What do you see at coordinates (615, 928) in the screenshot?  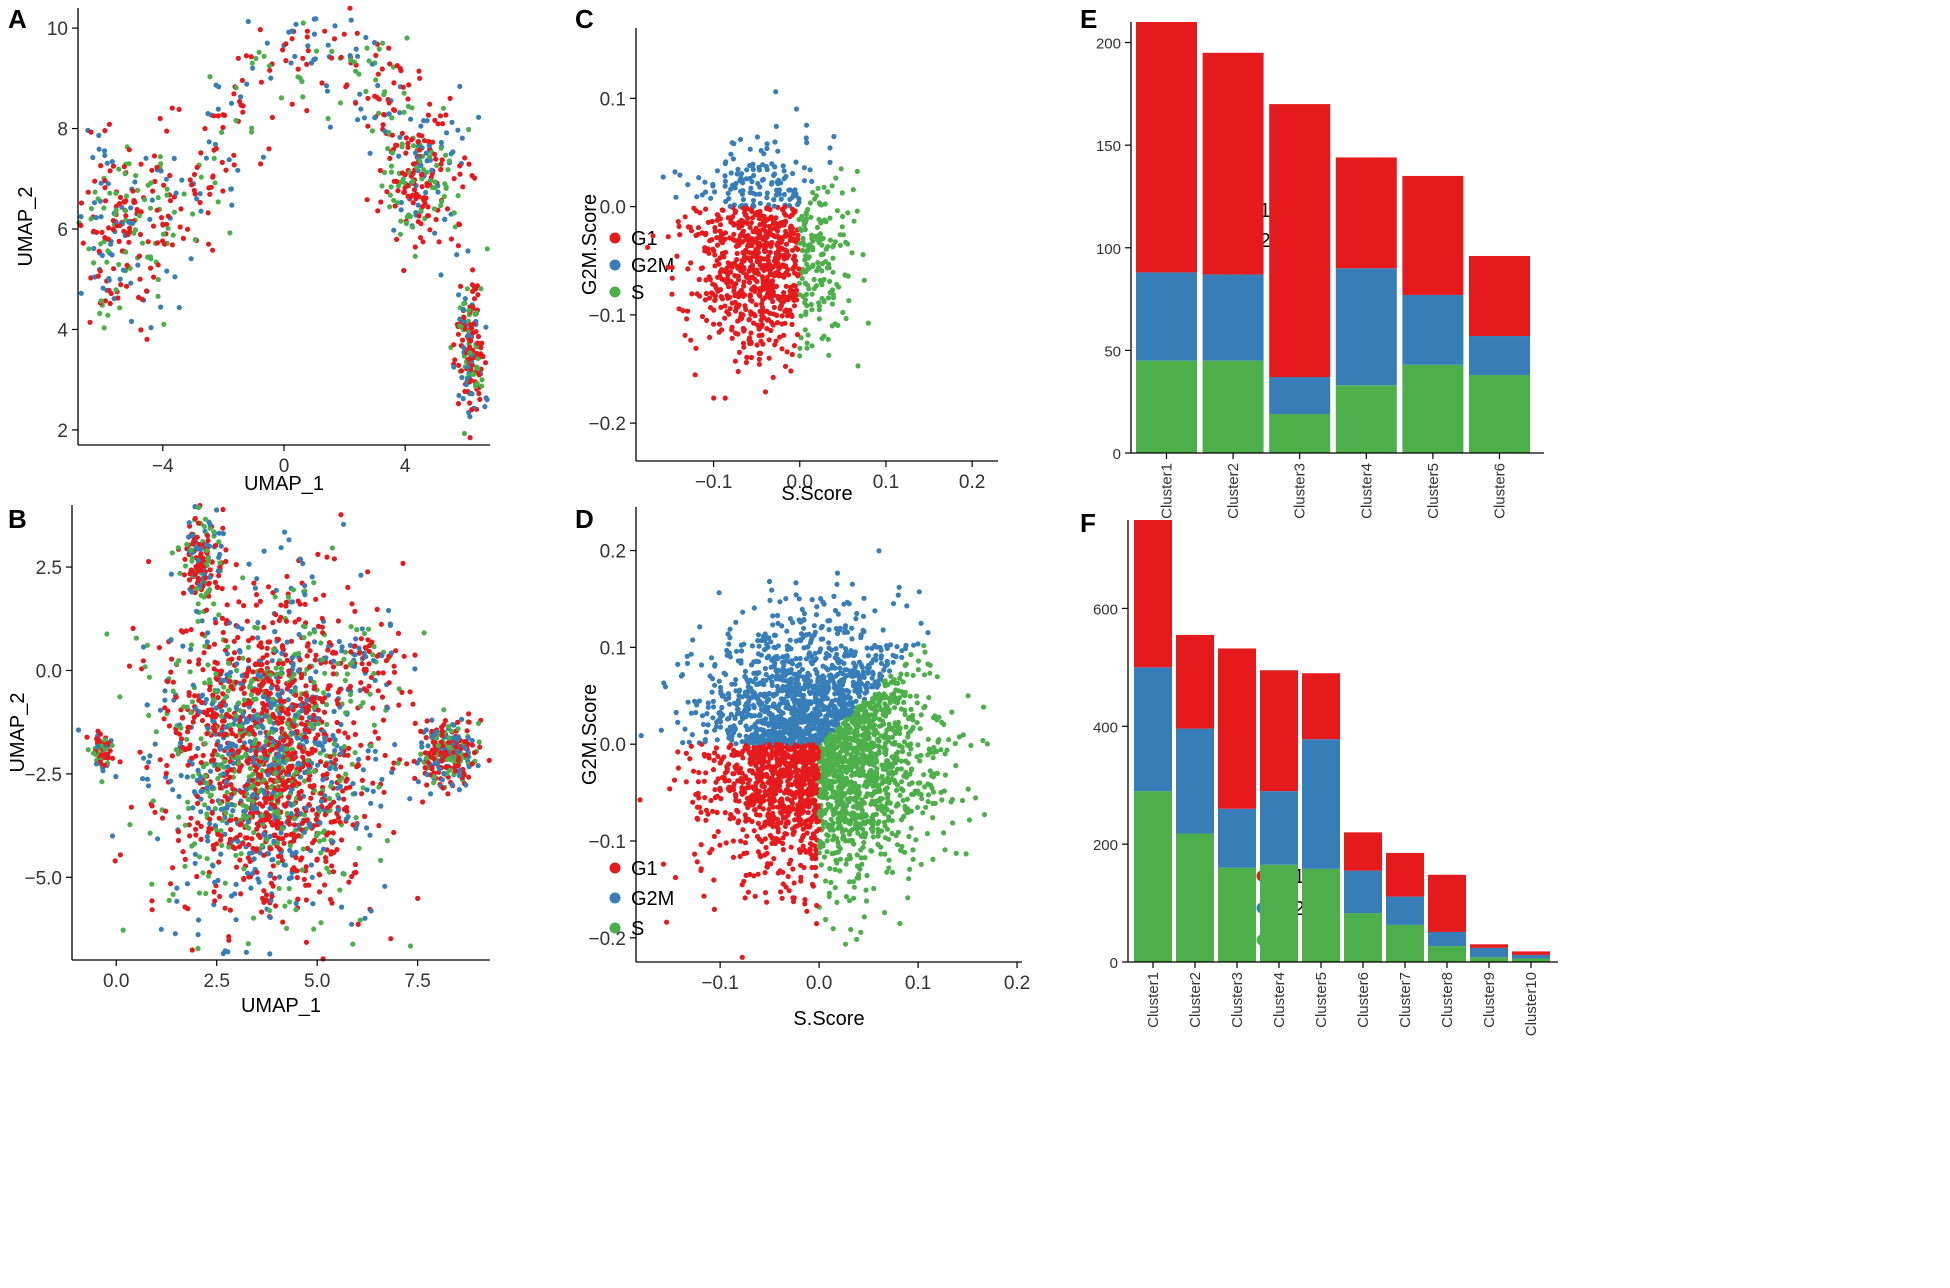 I see `legend-swatch-s` at bounding box center [615, 928].